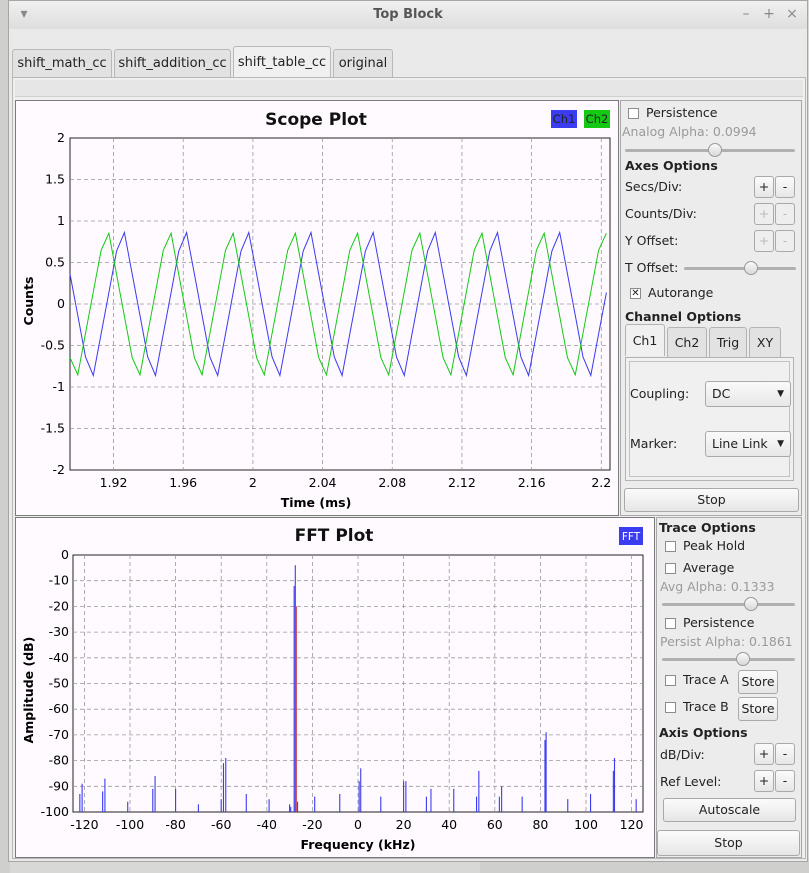 The width and height of the screenshot is (809, 873). What do you see at coordinates (635, 293) in the screenshot?
I see `autorange-checkbox: ✕` at bounding box center [635, 293].